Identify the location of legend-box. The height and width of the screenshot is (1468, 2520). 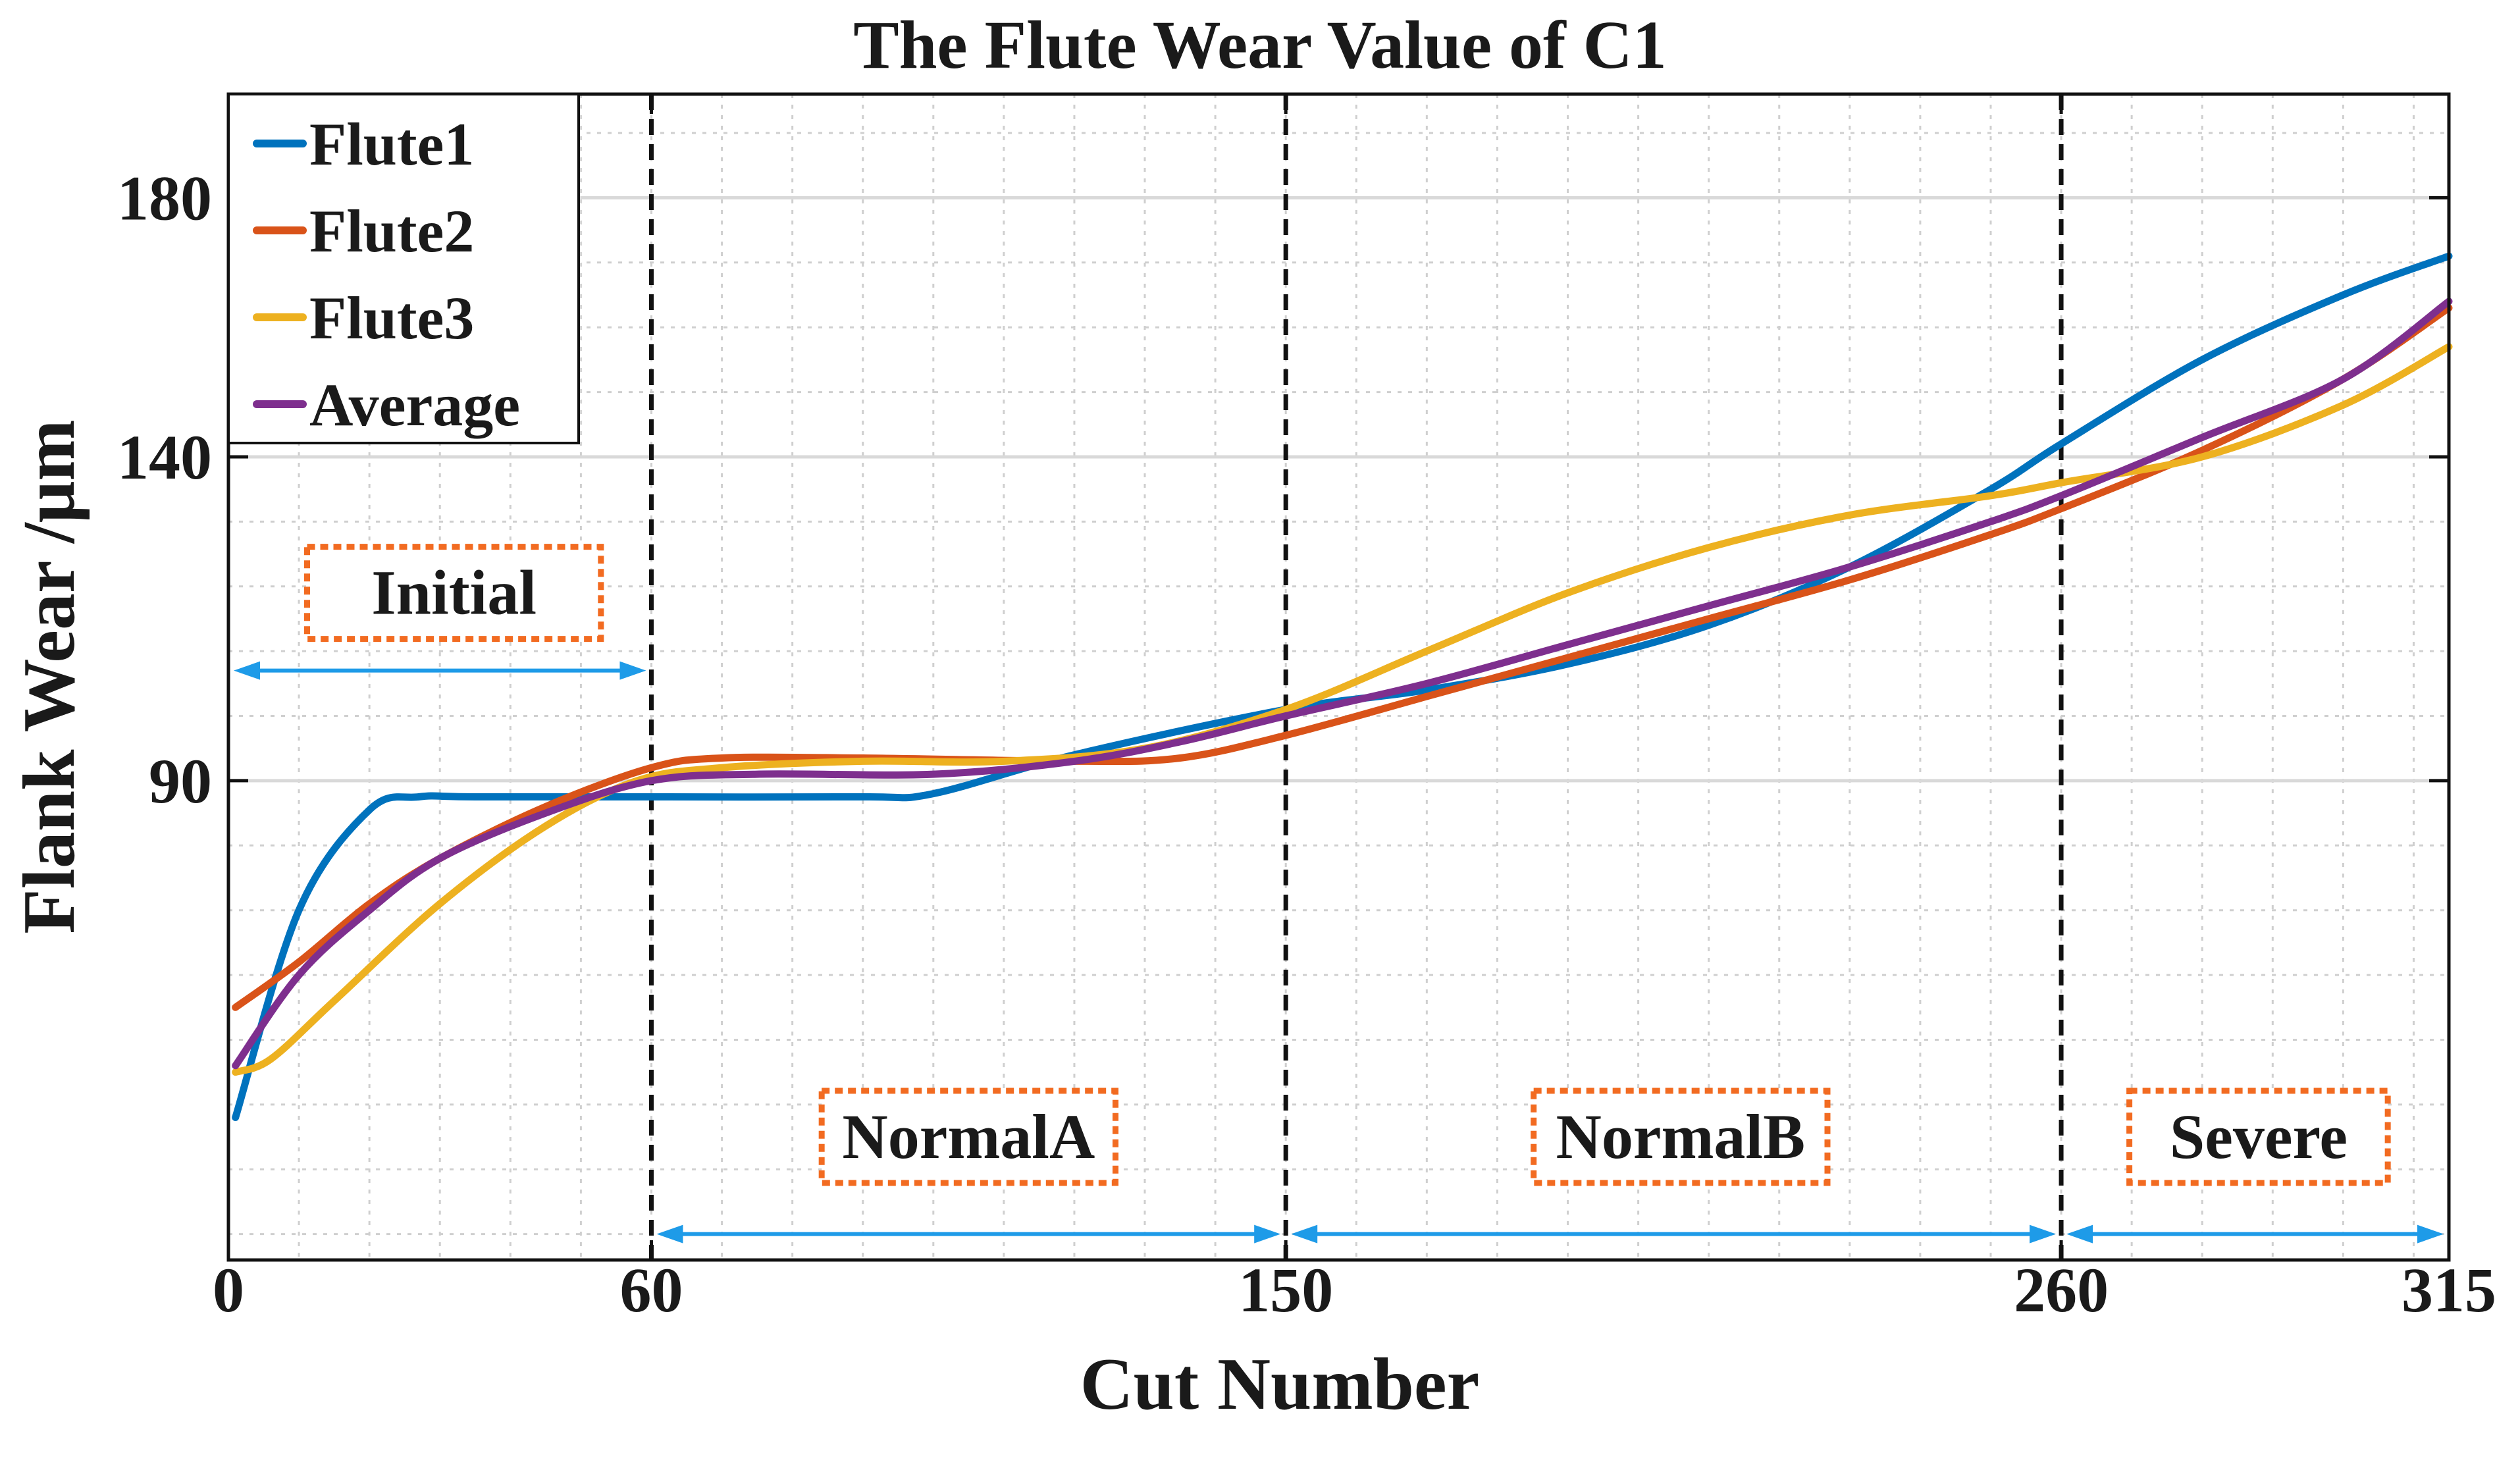
(403, 268).